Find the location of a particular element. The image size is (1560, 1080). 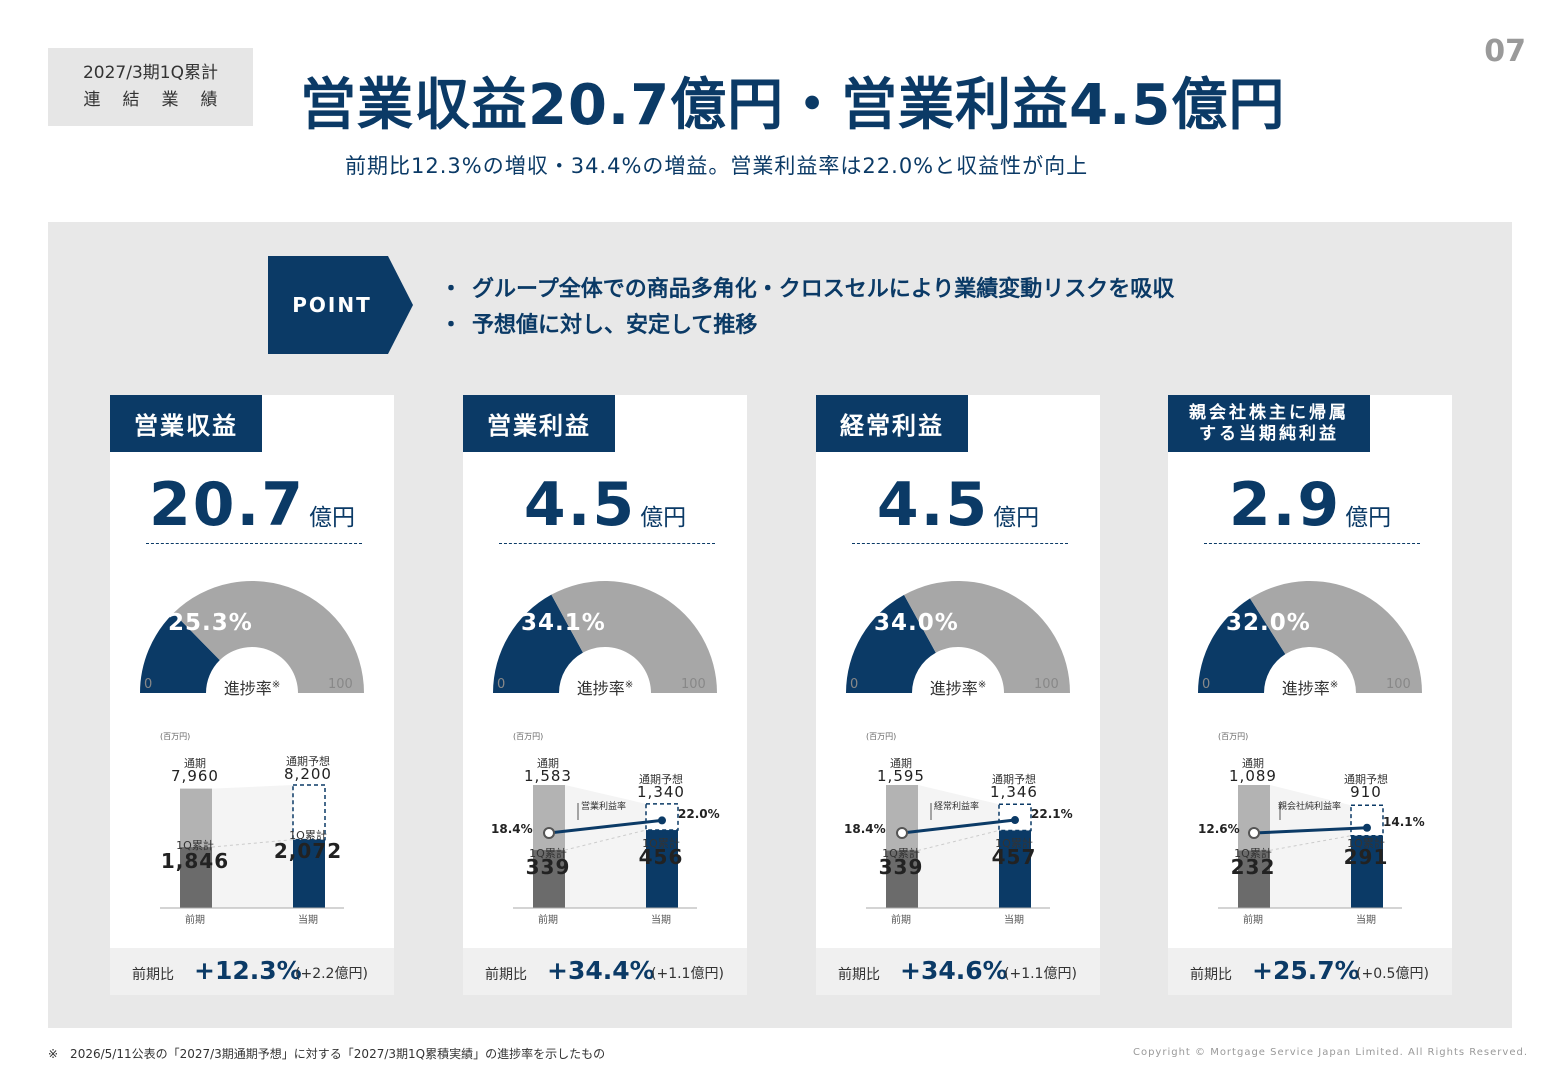

prev-q-value: 232 is located at coordinates (1253, 867).